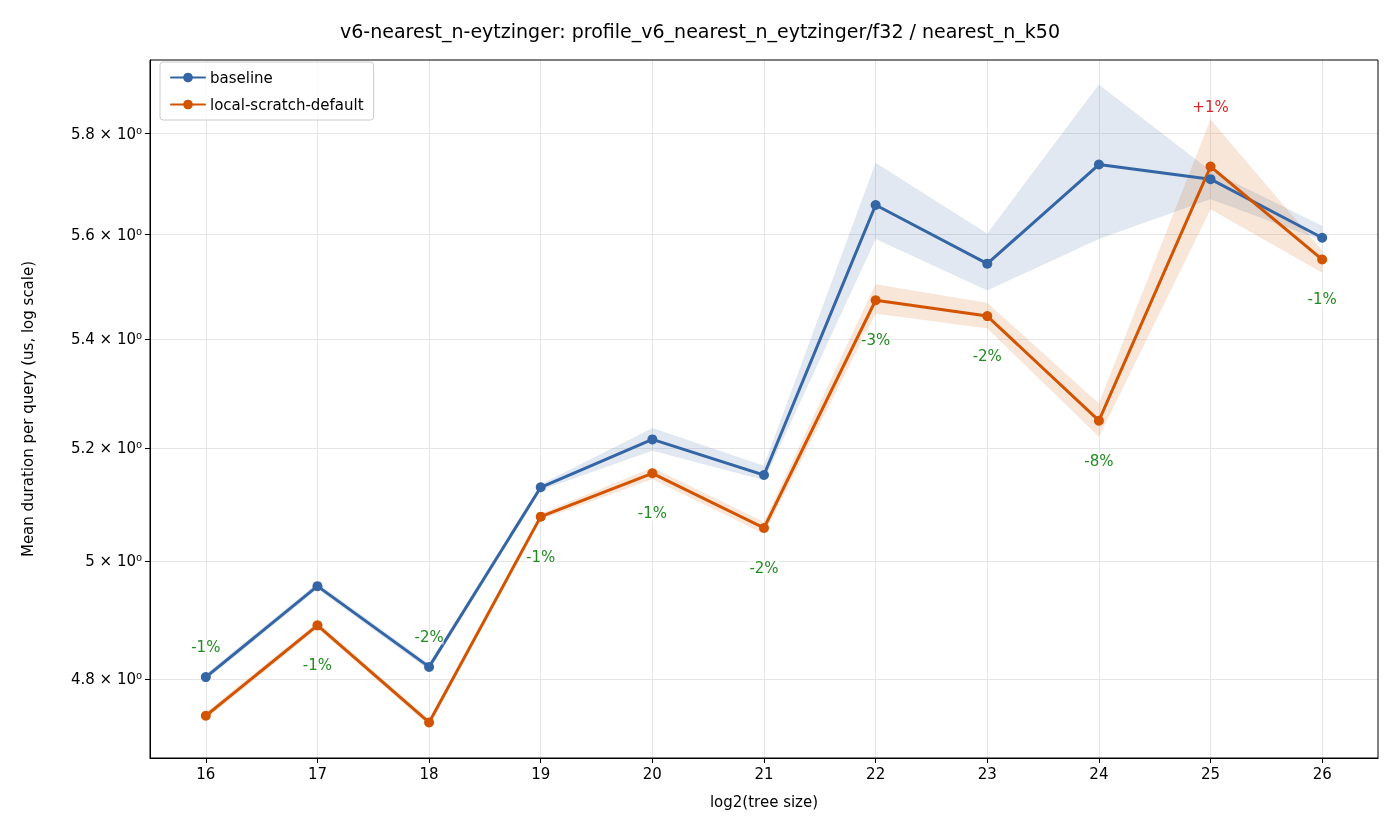 This screenshot has height=840, width=1400. Describe the element at coordinates (1322, 773) in the screenshot. I see `x-tick-label: 26` at that location.